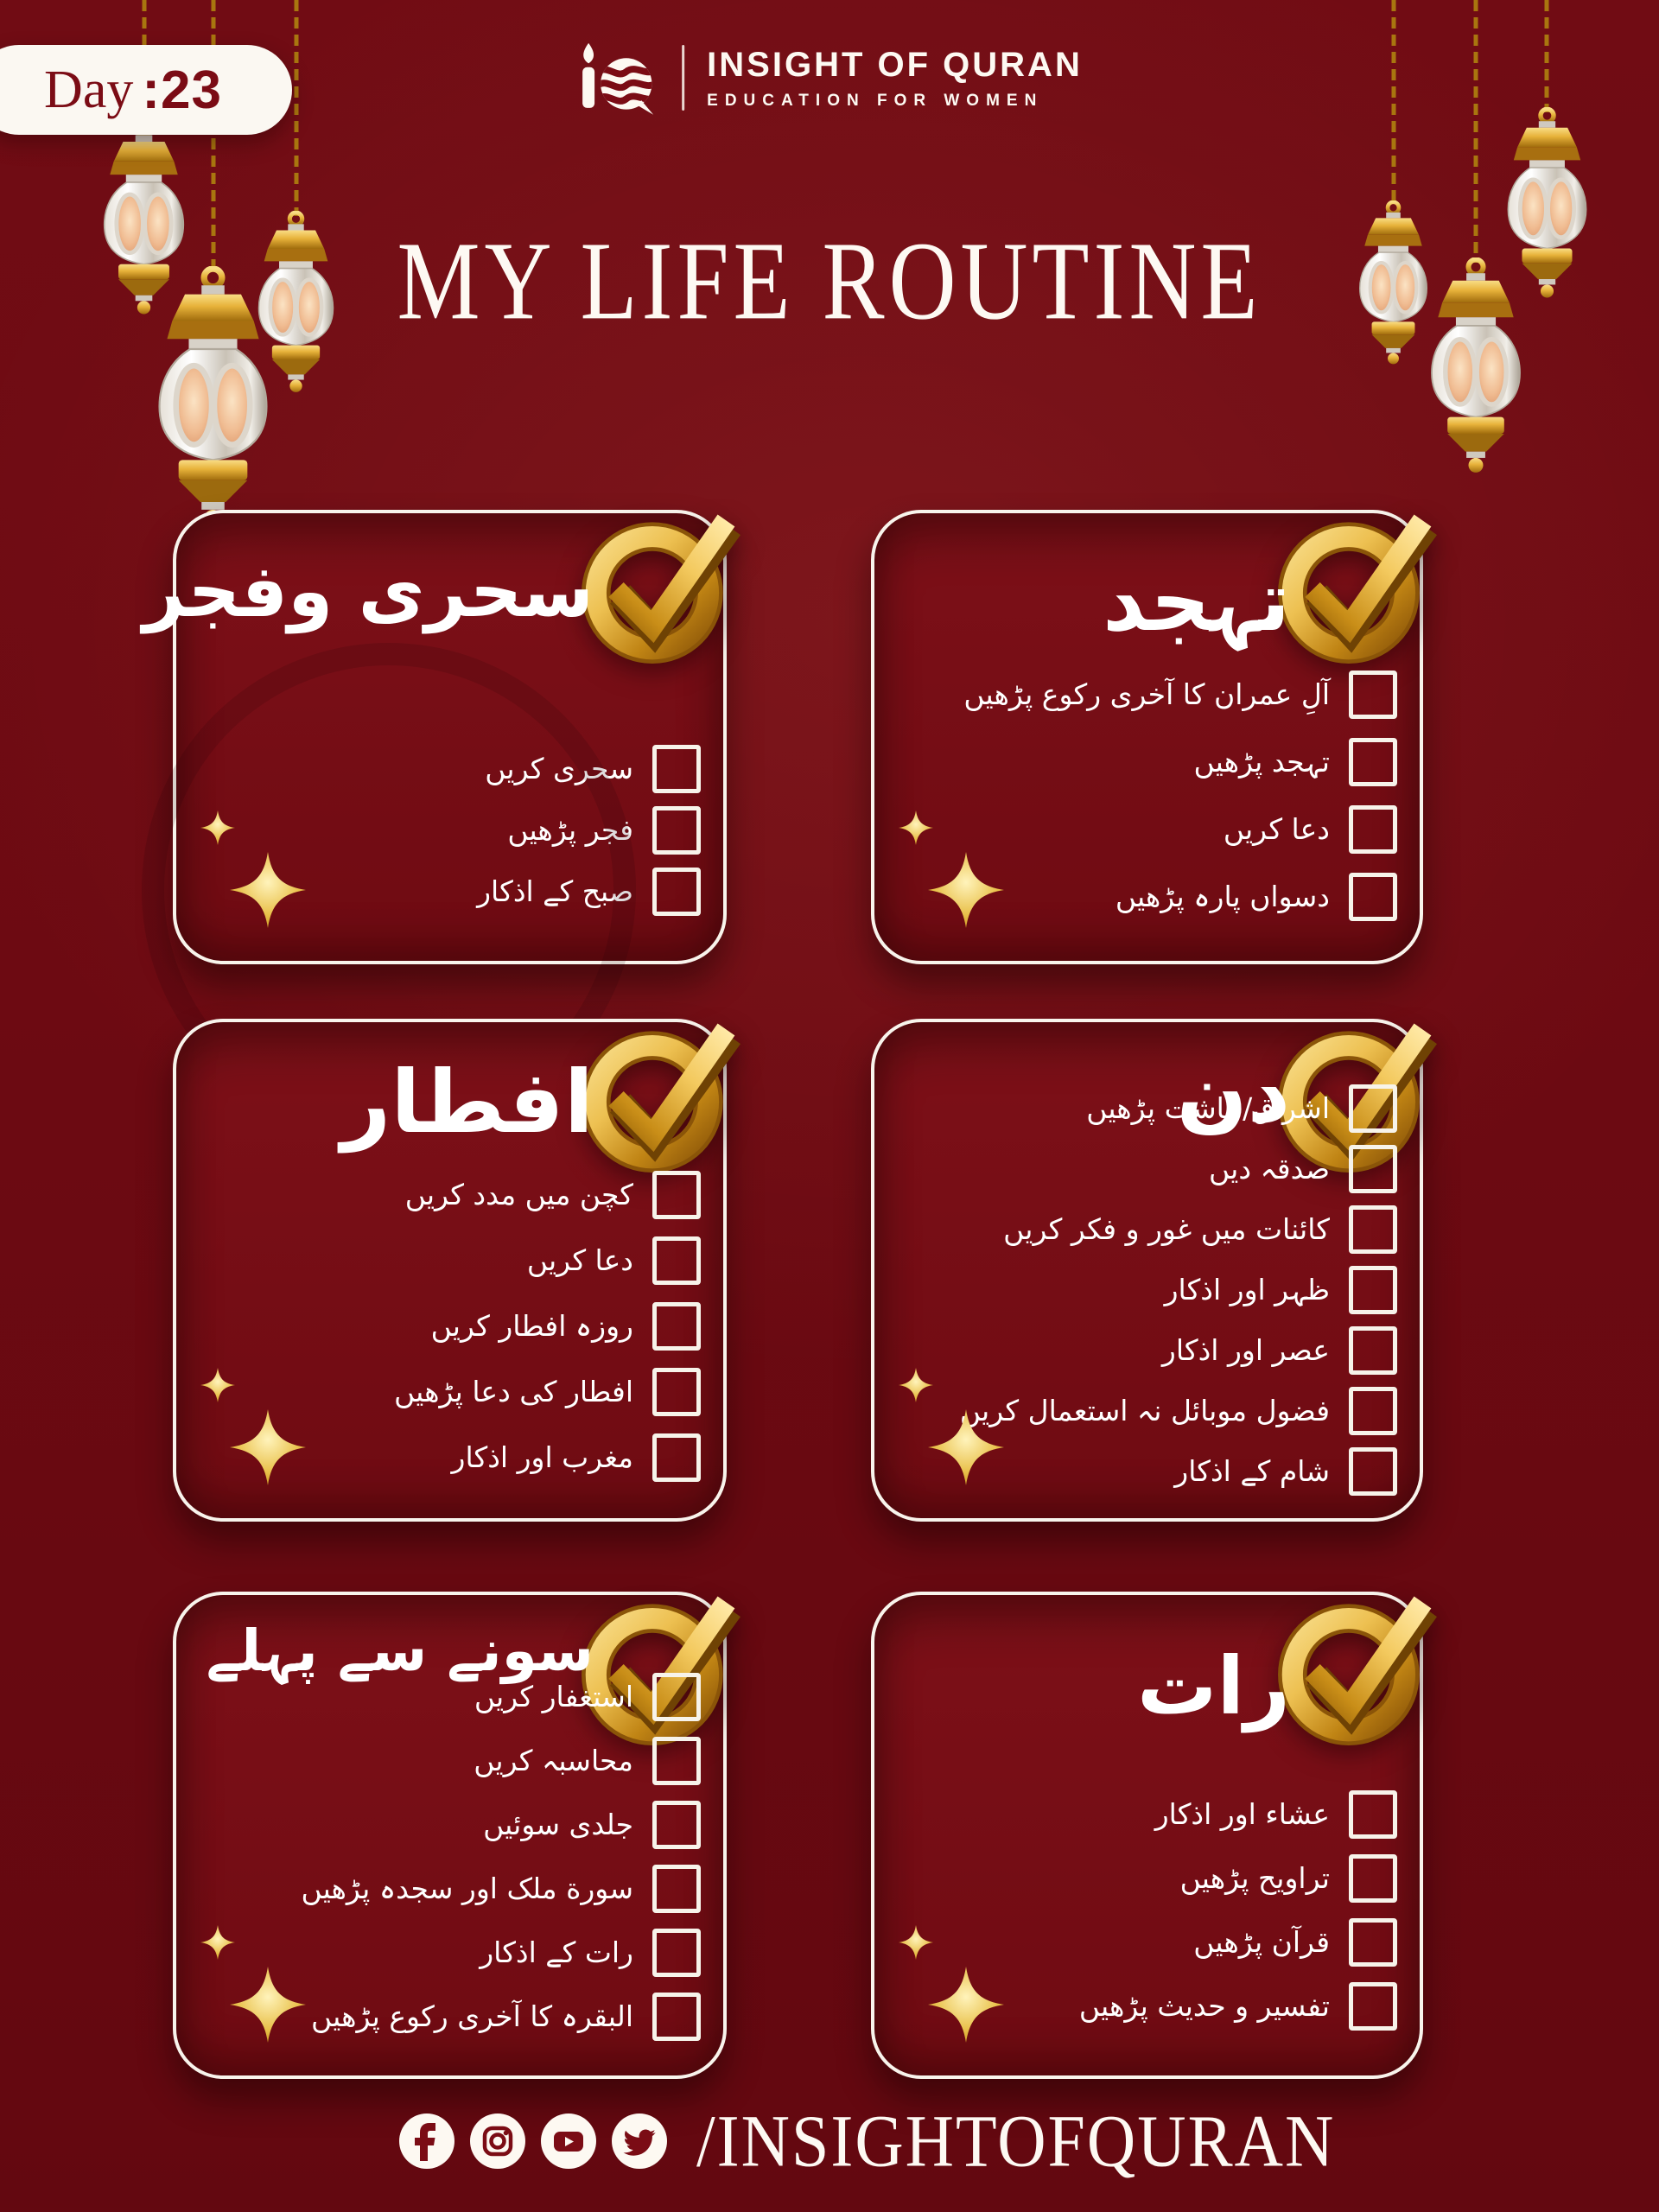  Describe the element at coordinates (400, 1651) in the screenshot. I see `card-title: سونے سے پہلے` at that location.